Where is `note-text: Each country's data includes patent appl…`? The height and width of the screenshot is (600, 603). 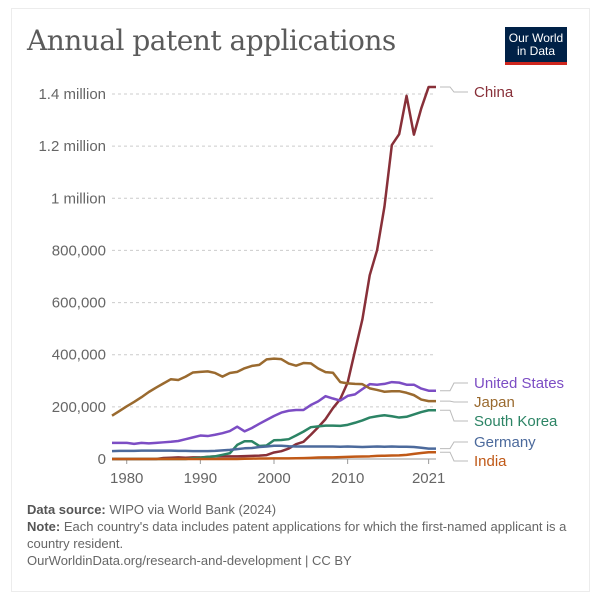
note-text: Each country's data includes patent appl… is located at coordinates (297, 535).